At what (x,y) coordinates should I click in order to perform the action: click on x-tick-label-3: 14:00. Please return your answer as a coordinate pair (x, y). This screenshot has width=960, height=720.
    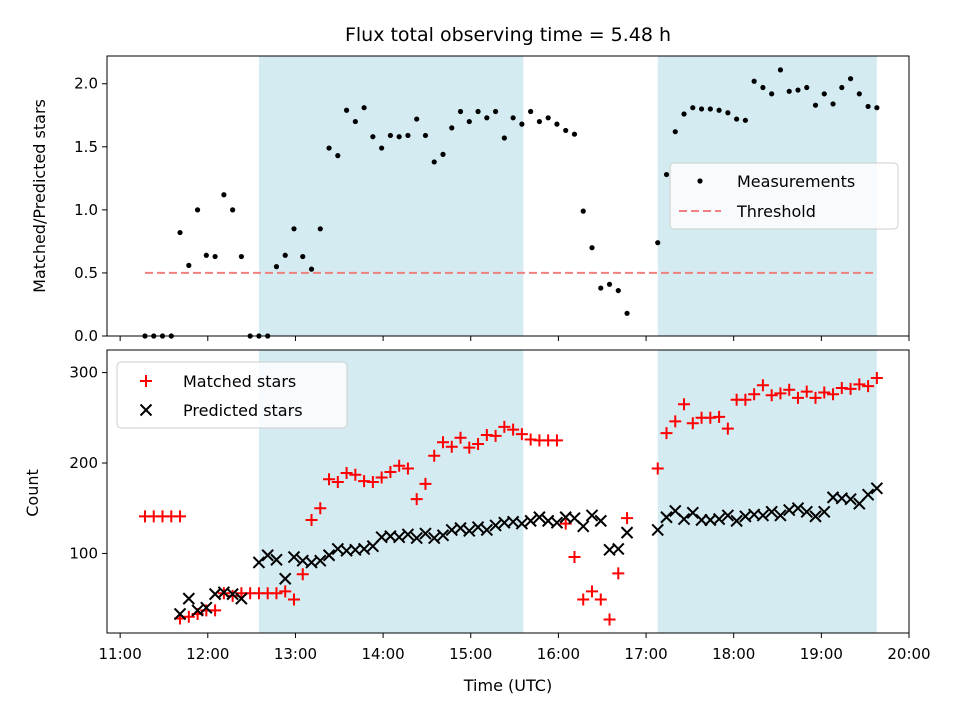
    Looking at the image, I should click on (382, 654).